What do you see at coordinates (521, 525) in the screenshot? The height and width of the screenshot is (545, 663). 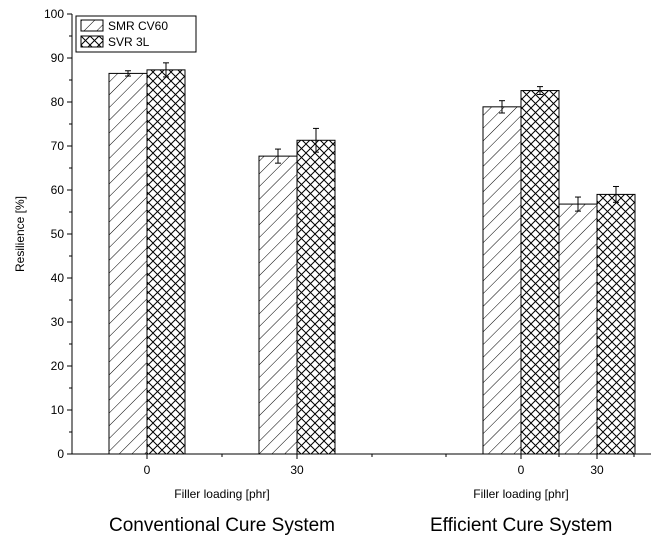 I see `group-label: Efficient Cure System` at bounding box center [521, 525].